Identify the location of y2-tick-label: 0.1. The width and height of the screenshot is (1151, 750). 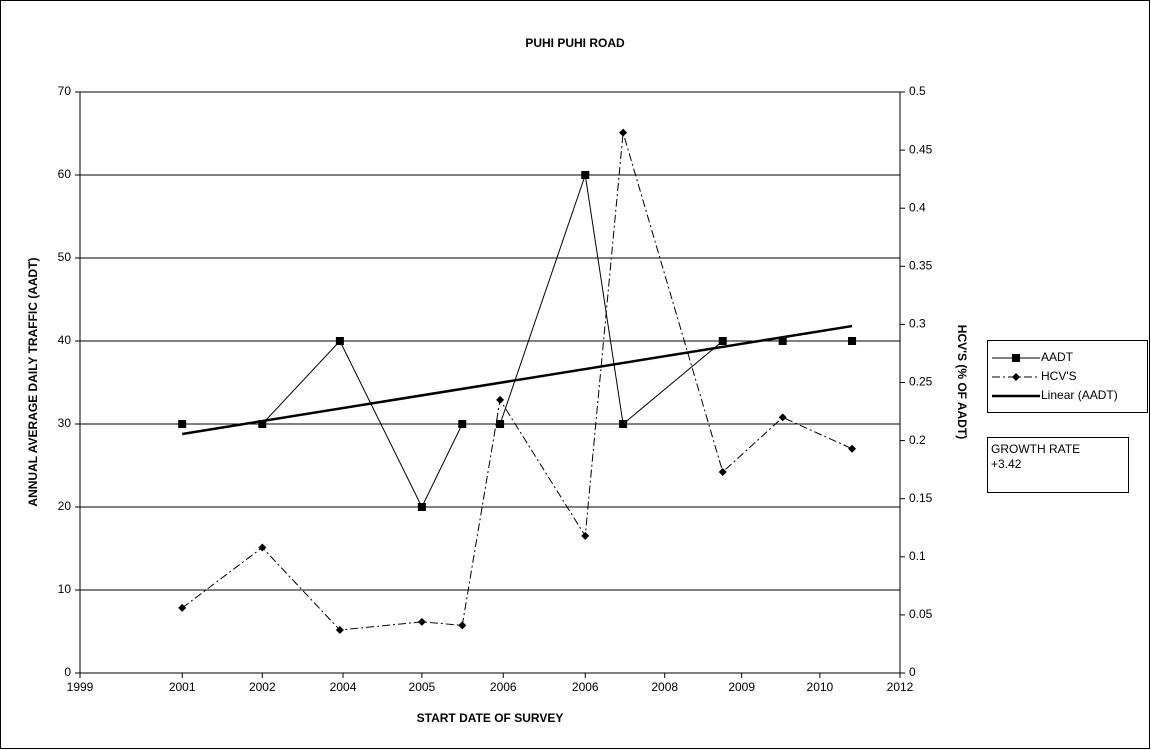
(917, 556).